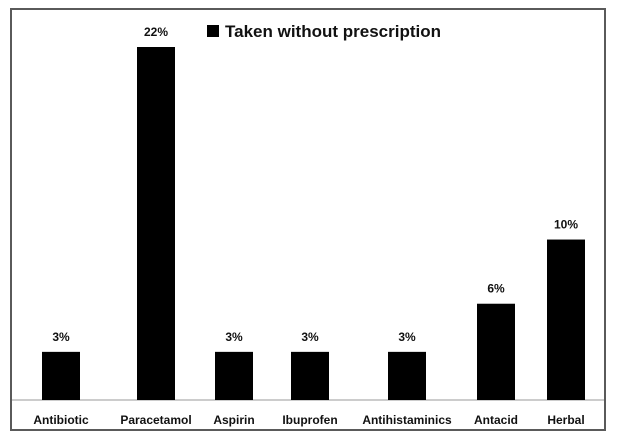  What do you see at coordinates (407, 420) in the screenshot?
I see `category-label-antihistaminics: Antihistaminics` at bounding box center [407, 420].